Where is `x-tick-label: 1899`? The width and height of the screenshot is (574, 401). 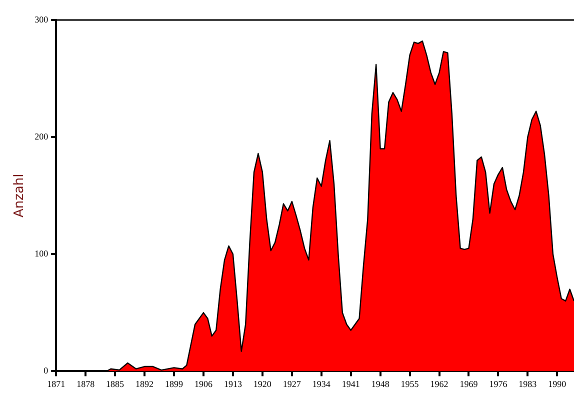 x-tick-label: 1899 is located at coordinates (174, 383).